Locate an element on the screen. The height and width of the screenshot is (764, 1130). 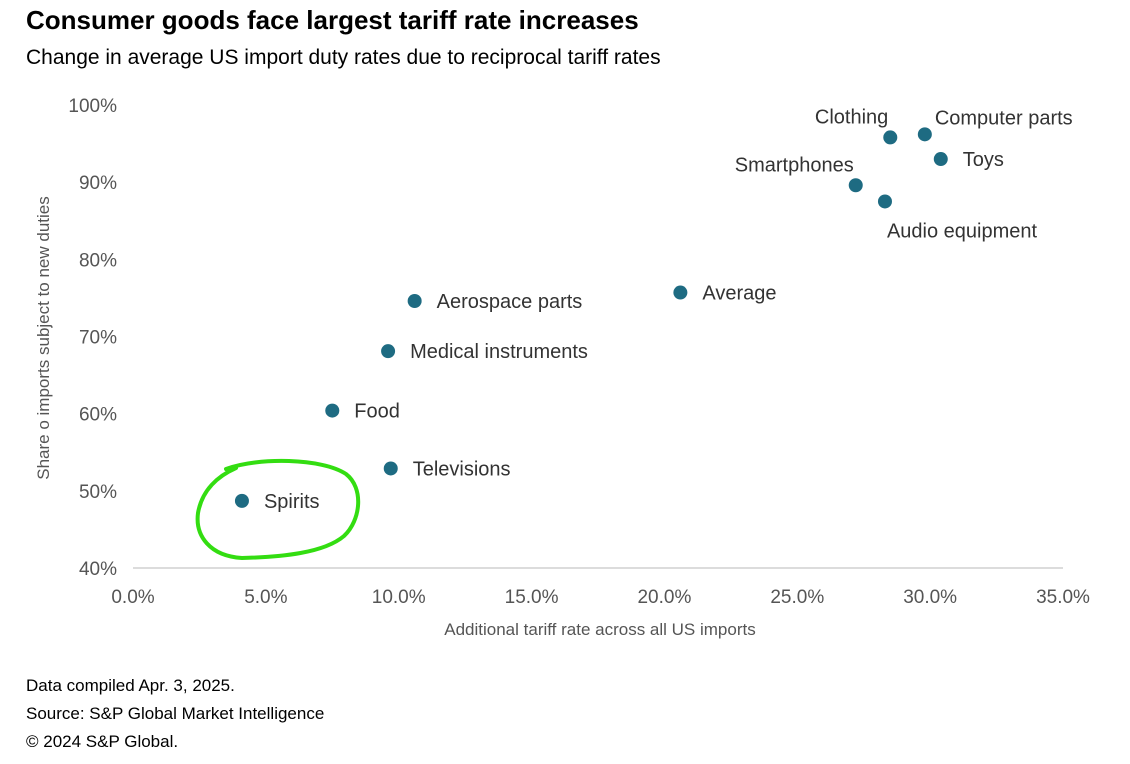
x-axis-ticks: 0.0% 5.0% 10.0% 15.0% 20.0% 25.0% 30.0% 35.0% is located at coordinates (600, 597).